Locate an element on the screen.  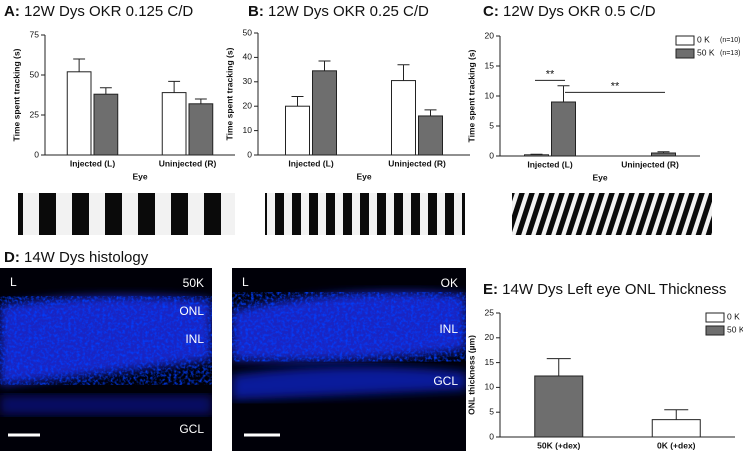
y-tick-label: 30 is located at coordinates (248, 81).